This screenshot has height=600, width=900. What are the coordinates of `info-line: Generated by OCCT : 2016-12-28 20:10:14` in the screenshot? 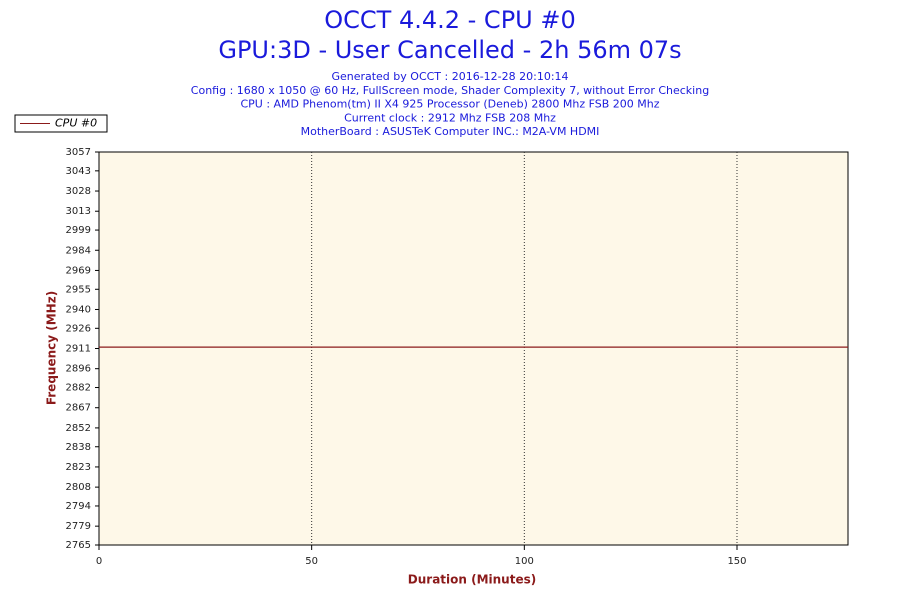 It's located at (449, 76).